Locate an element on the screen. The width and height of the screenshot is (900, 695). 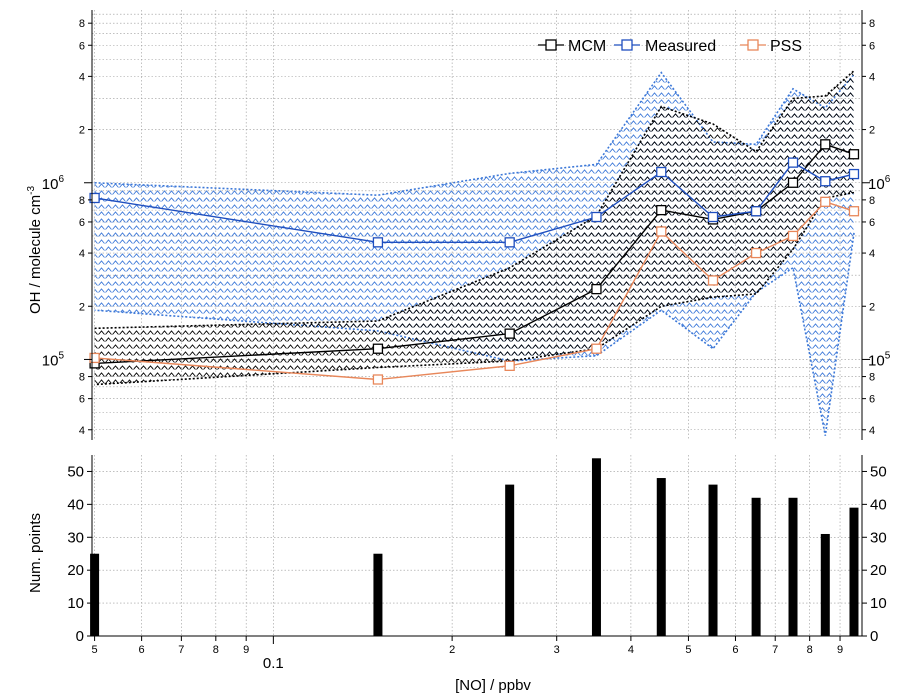
legend-item-measured: Measured is located at coordinates (665, 46).